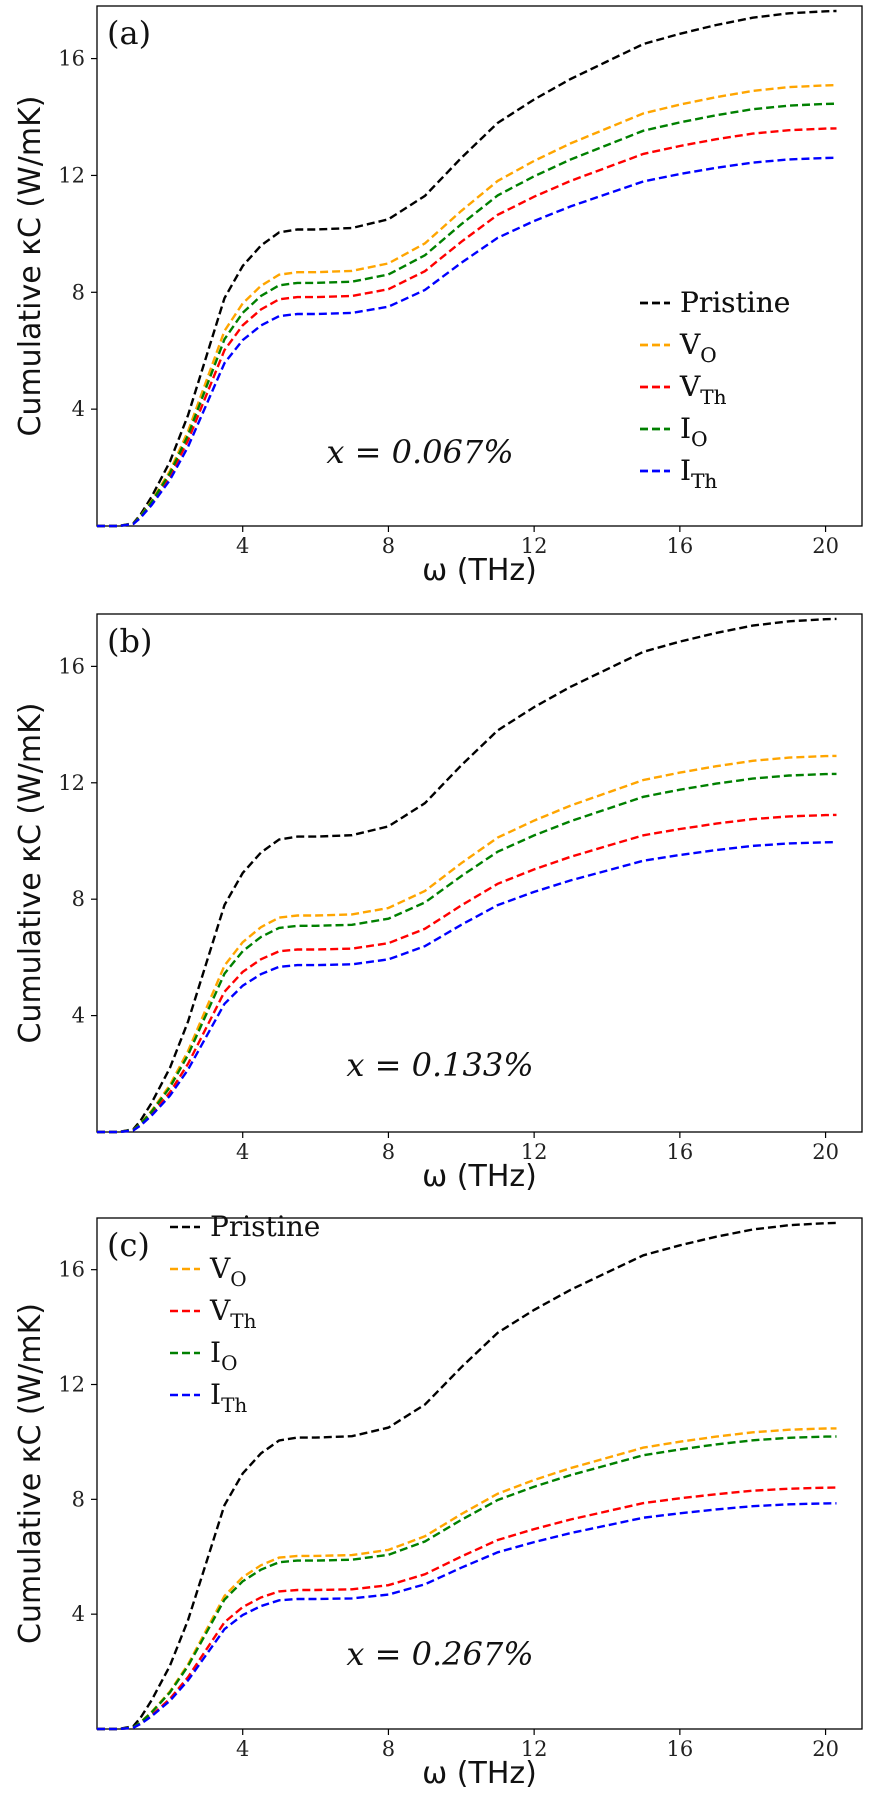  What do you see at coordinates (128, 1245) in the screenshot?
I see `panel-label: (c)` at bounding box center [128, 1245].